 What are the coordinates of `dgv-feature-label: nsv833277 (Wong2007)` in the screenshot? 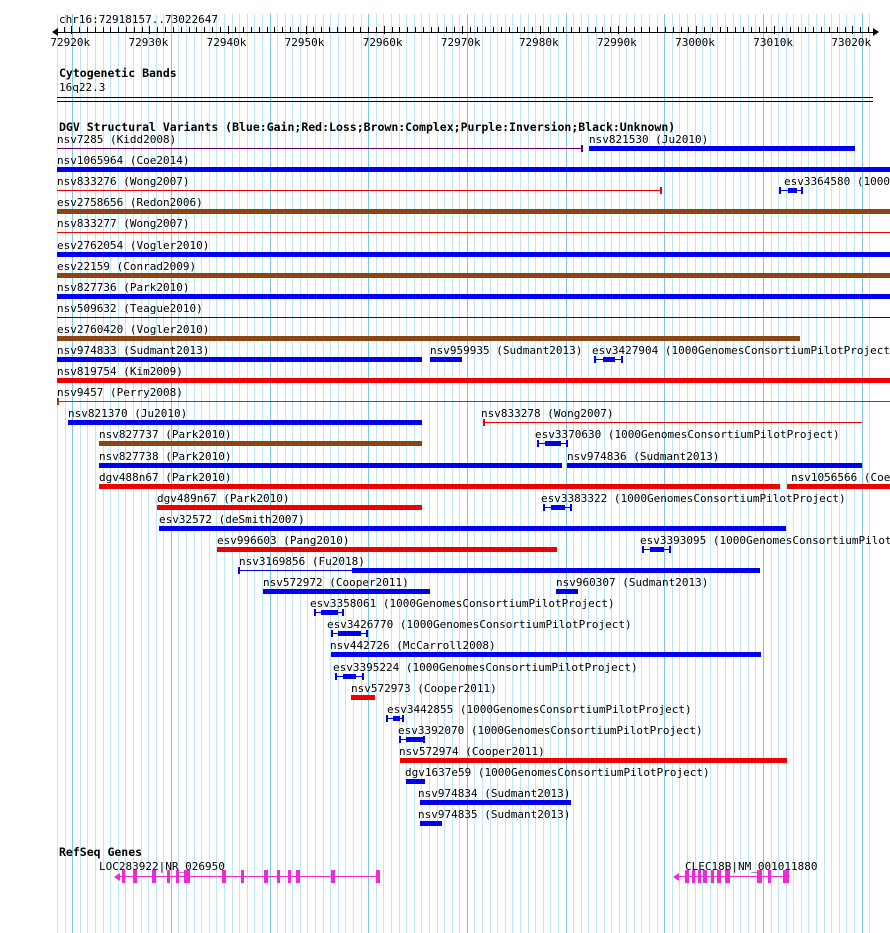 It's located at (123, 224).